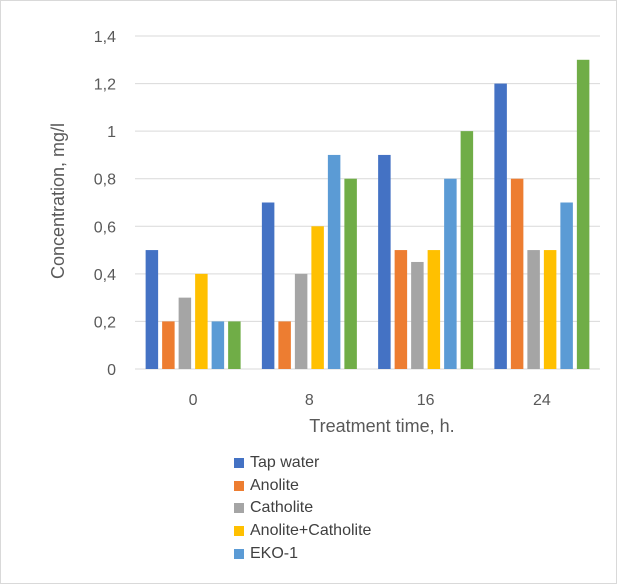 The height and width of the screenshot is (584, 617). What do you see at coordinates (105, 227) in the screenshot?
I see `y-tick-label: 0,6` at bounding box center [105, 227].